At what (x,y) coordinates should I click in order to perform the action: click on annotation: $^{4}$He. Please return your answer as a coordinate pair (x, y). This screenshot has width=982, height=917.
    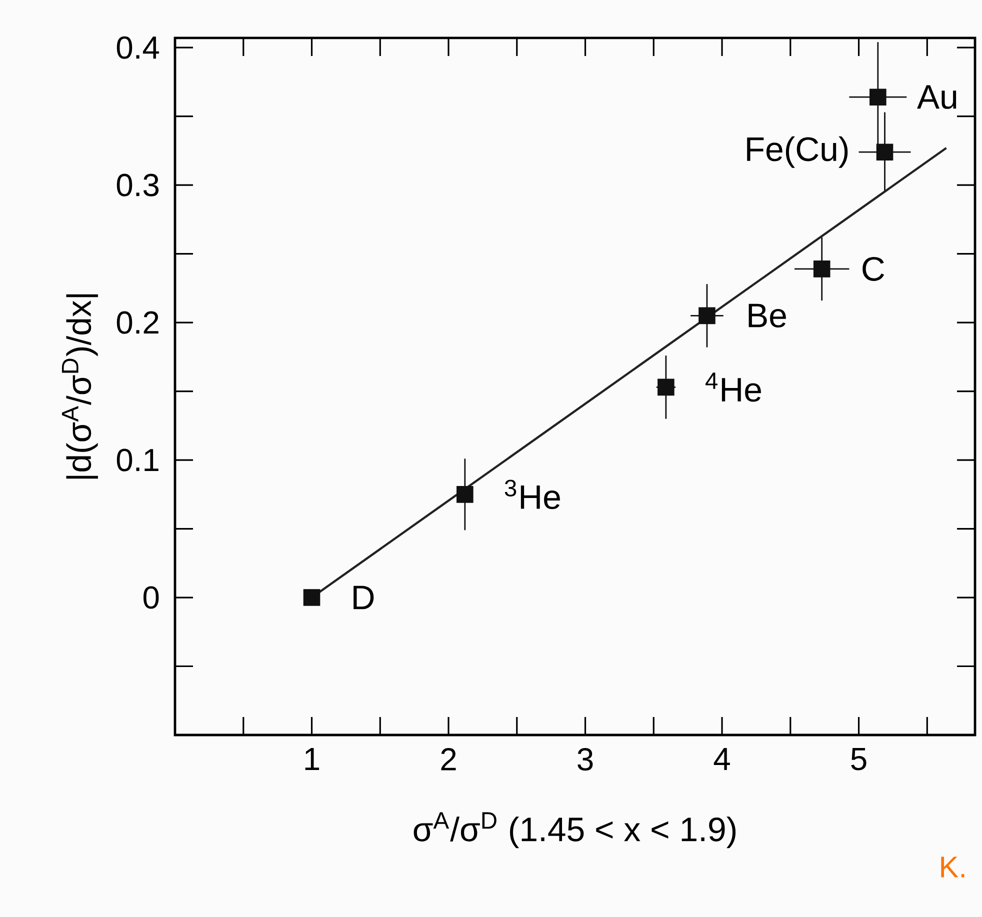
    Looking at the image, I should click on (733, 387).